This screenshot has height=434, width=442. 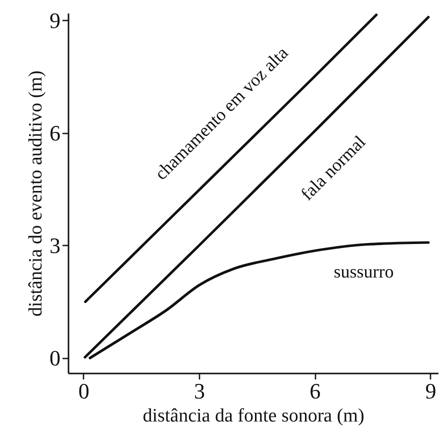 I want to click on x-tick-label: 3, so click(x=200, y=391).